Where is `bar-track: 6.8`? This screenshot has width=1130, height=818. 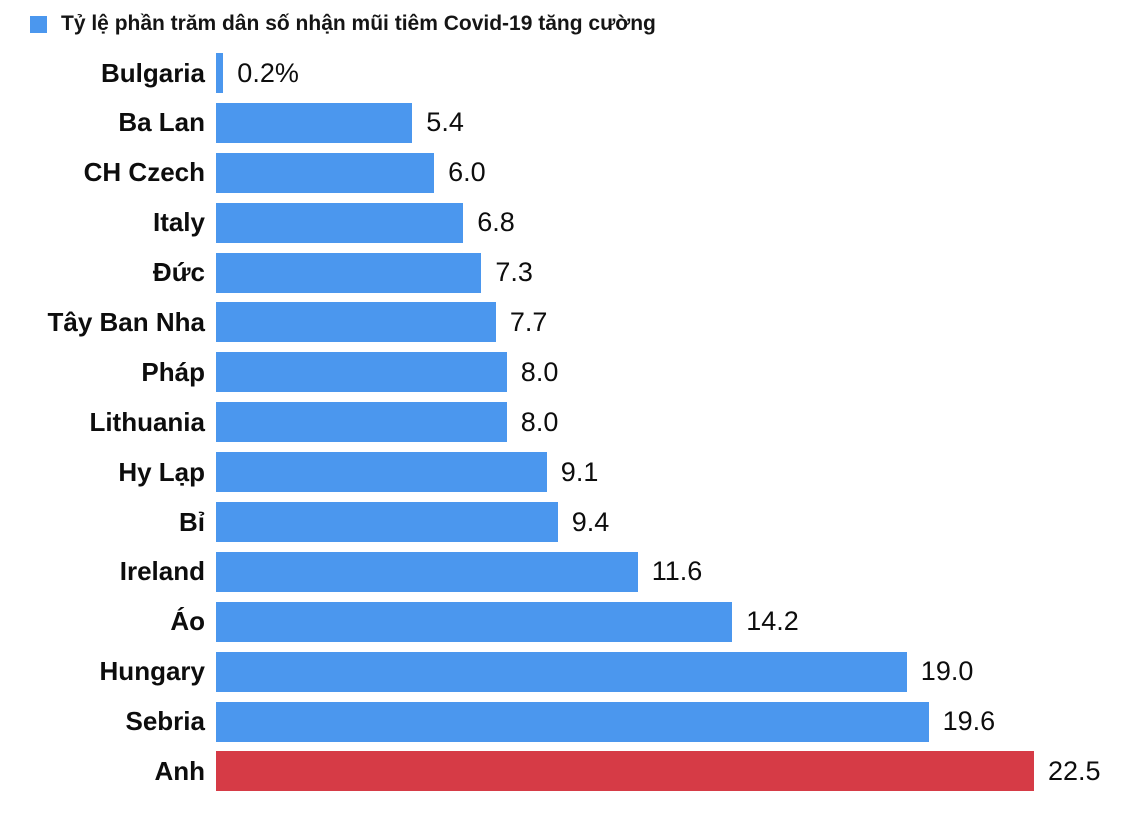
bar-track: 6.8 is located at coordinates (673, 222).